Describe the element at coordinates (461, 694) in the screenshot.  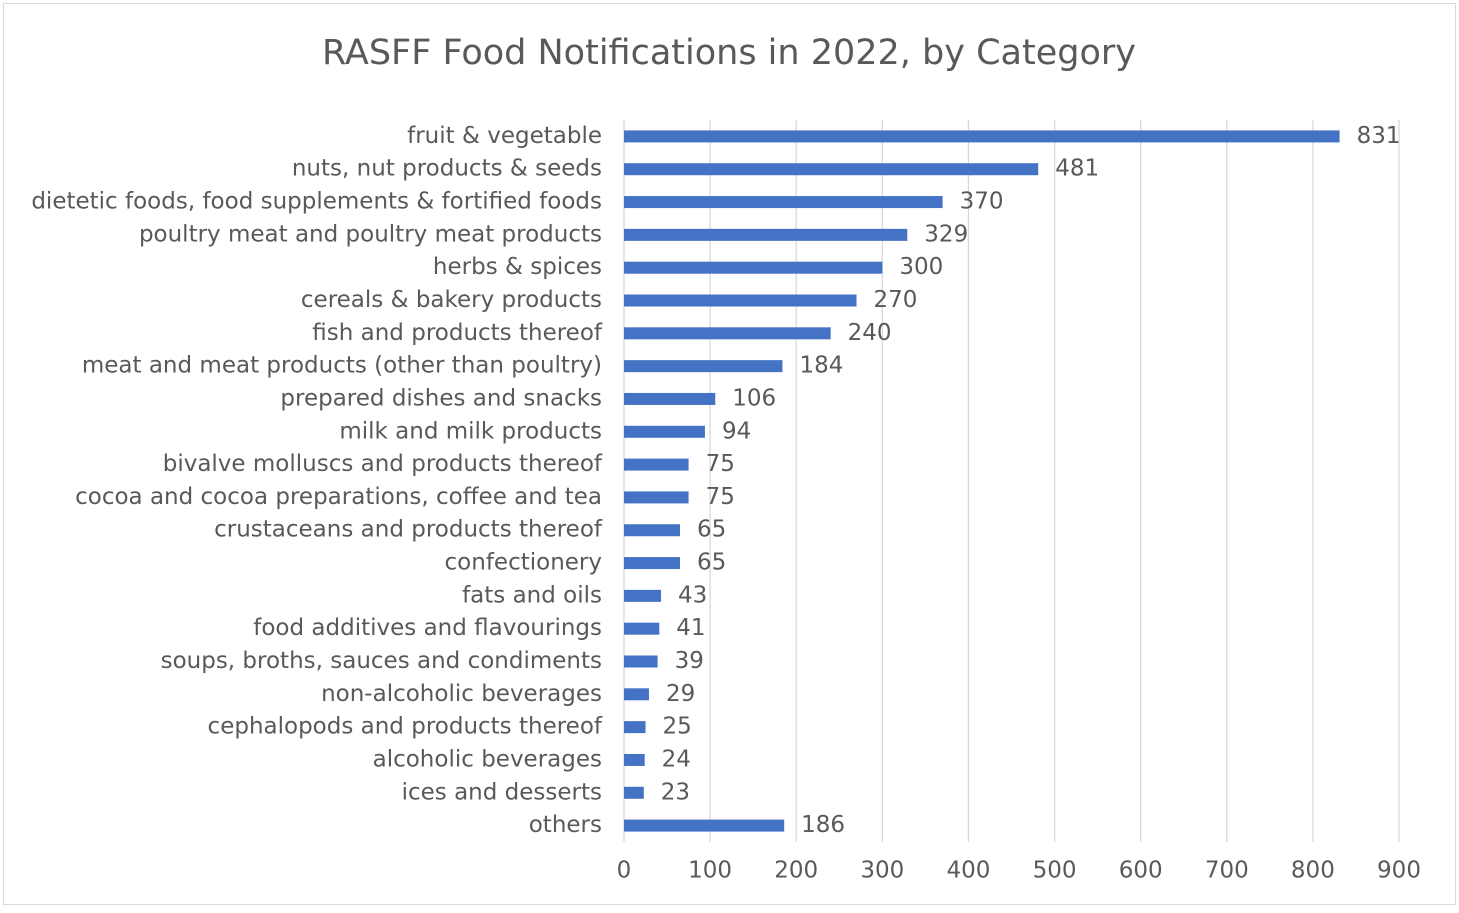
I see `y-tick-label: non-alcoholic beverages` at that location.